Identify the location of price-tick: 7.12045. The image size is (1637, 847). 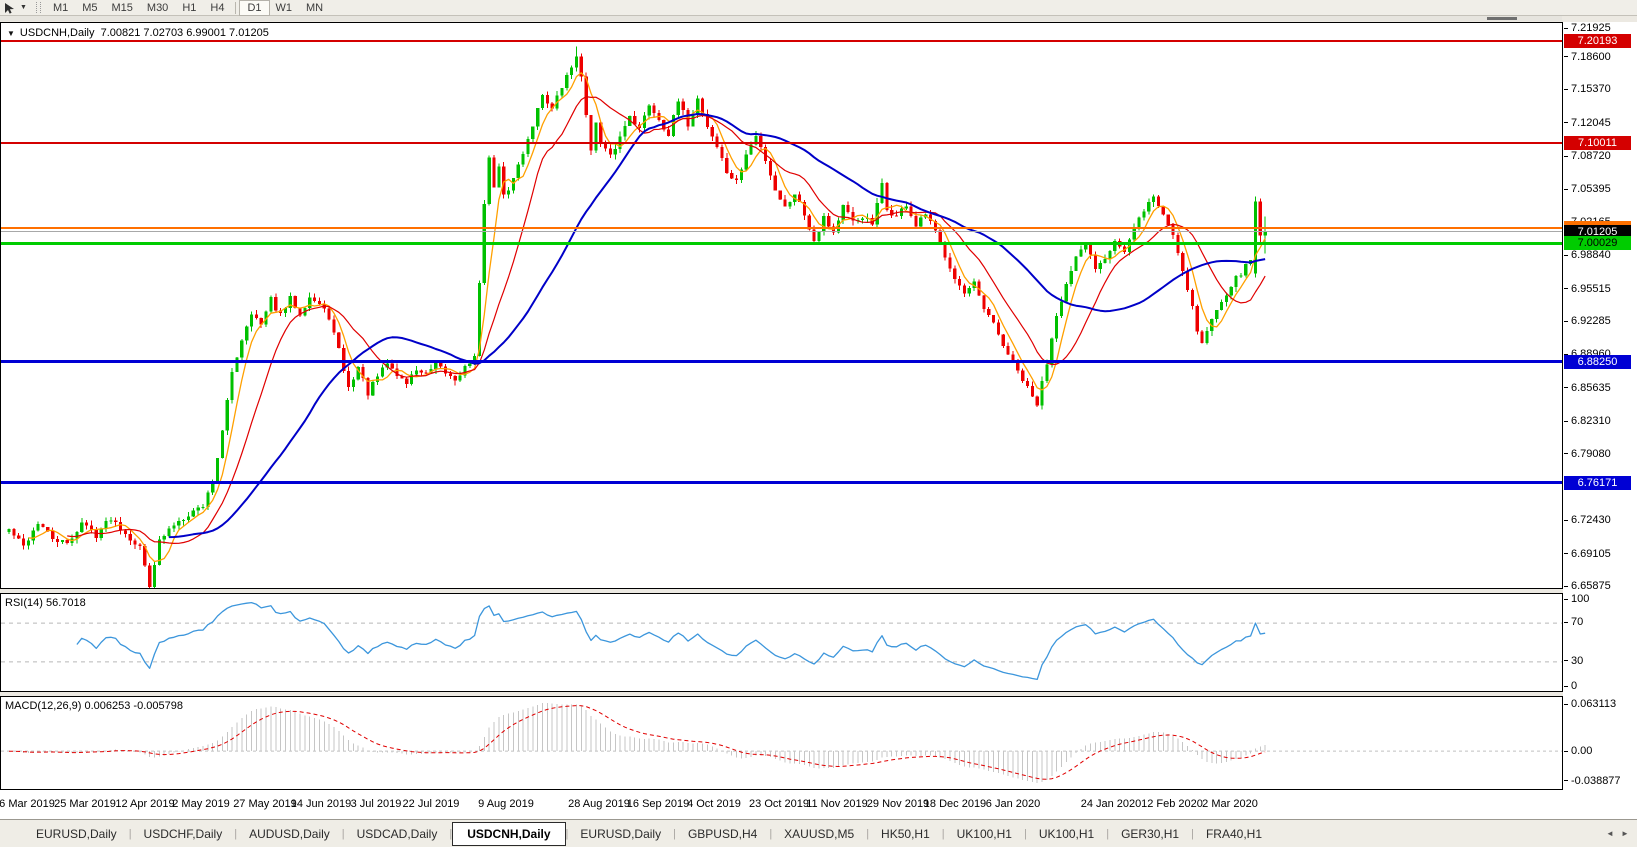
(1587, 123).